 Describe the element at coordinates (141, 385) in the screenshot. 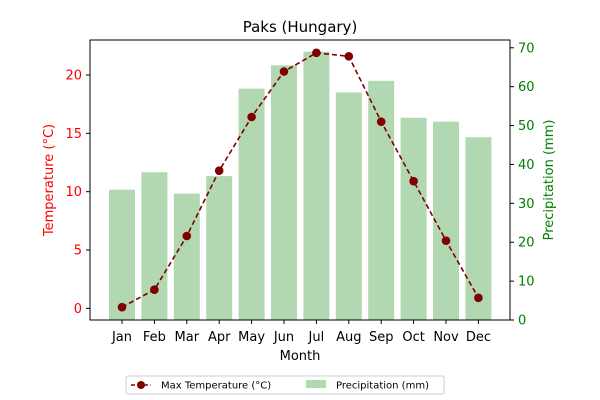

I see `legend-line-marker` at that location.